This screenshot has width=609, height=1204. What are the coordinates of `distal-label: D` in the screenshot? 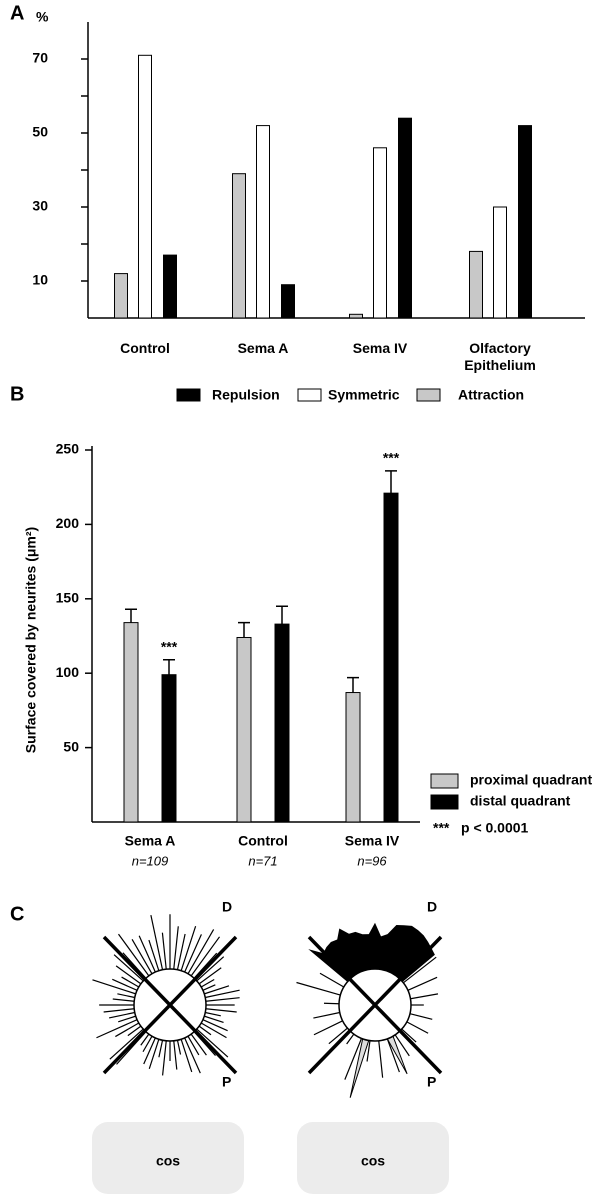 It's located at (227, 907).